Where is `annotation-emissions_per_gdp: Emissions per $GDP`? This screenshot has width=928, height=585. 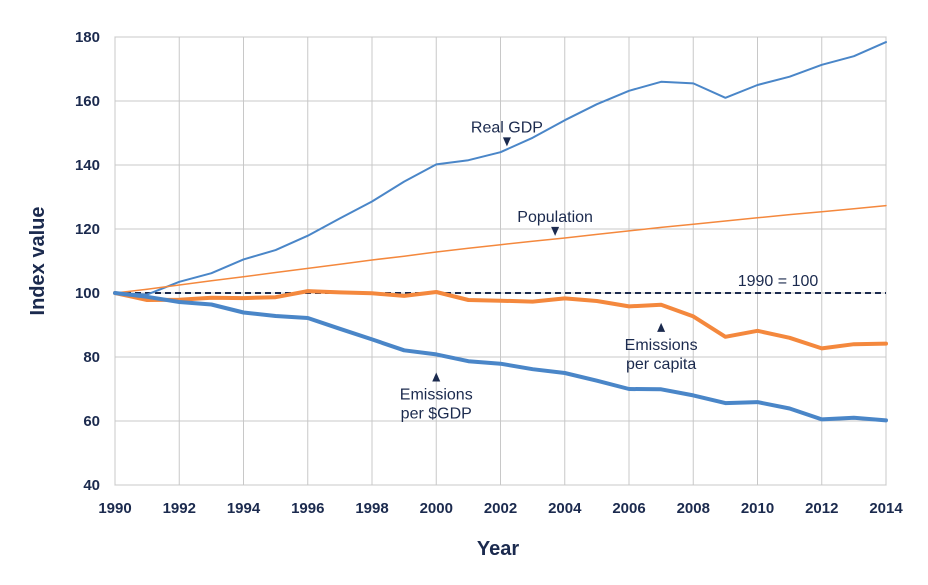 annotation-emissions_per_gdp: Emissions per $GDP is located at coordinates (436, 397).